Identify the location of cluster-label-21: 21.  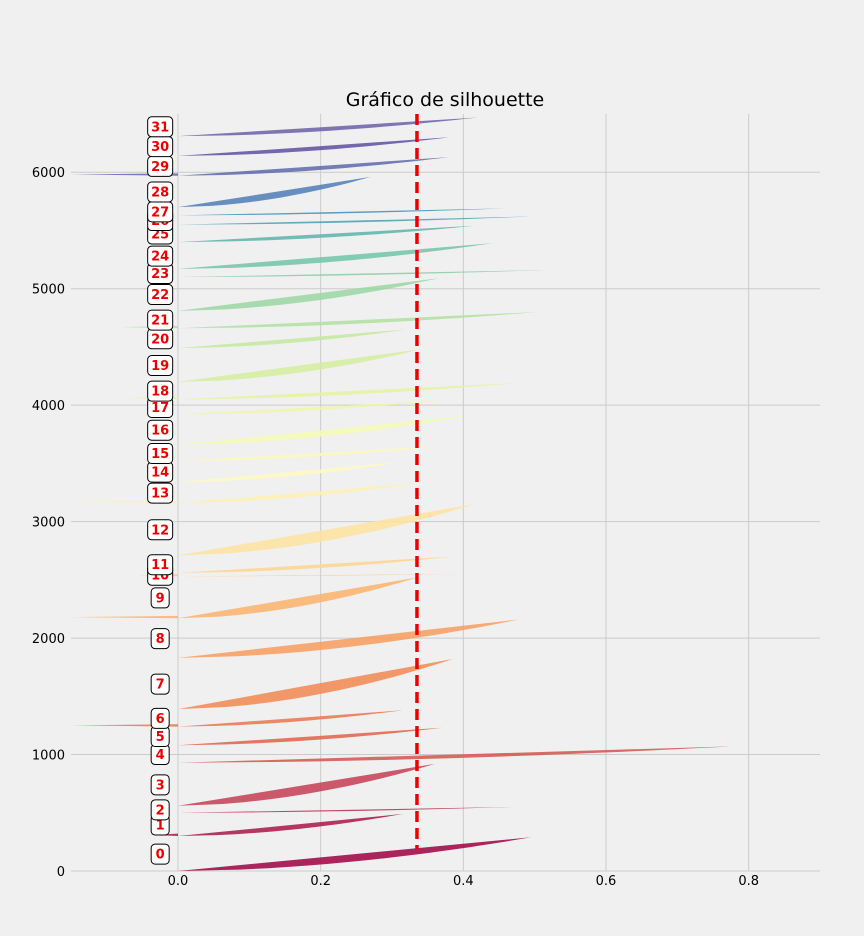
(160, 320).